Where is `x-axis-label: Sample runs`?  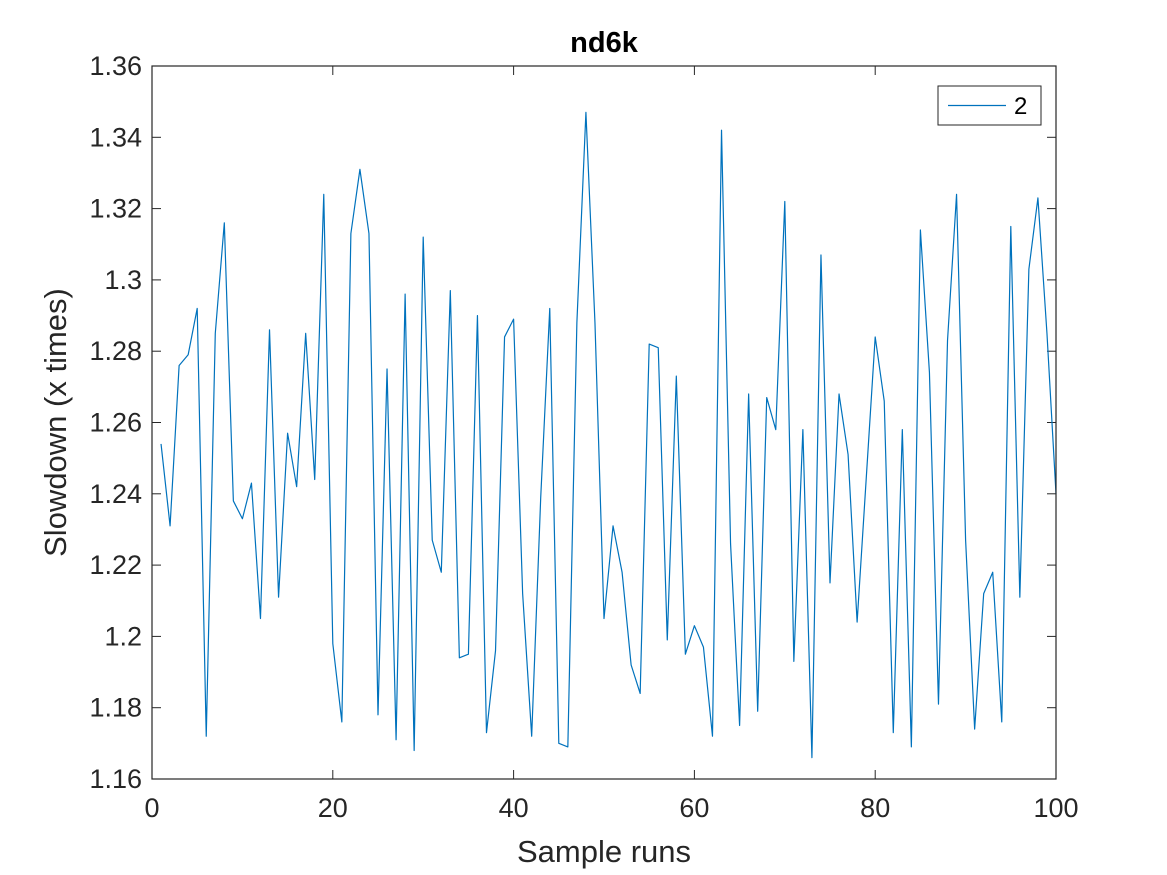 x-axis-label: Sample runs is located at coordinates (604, 851).